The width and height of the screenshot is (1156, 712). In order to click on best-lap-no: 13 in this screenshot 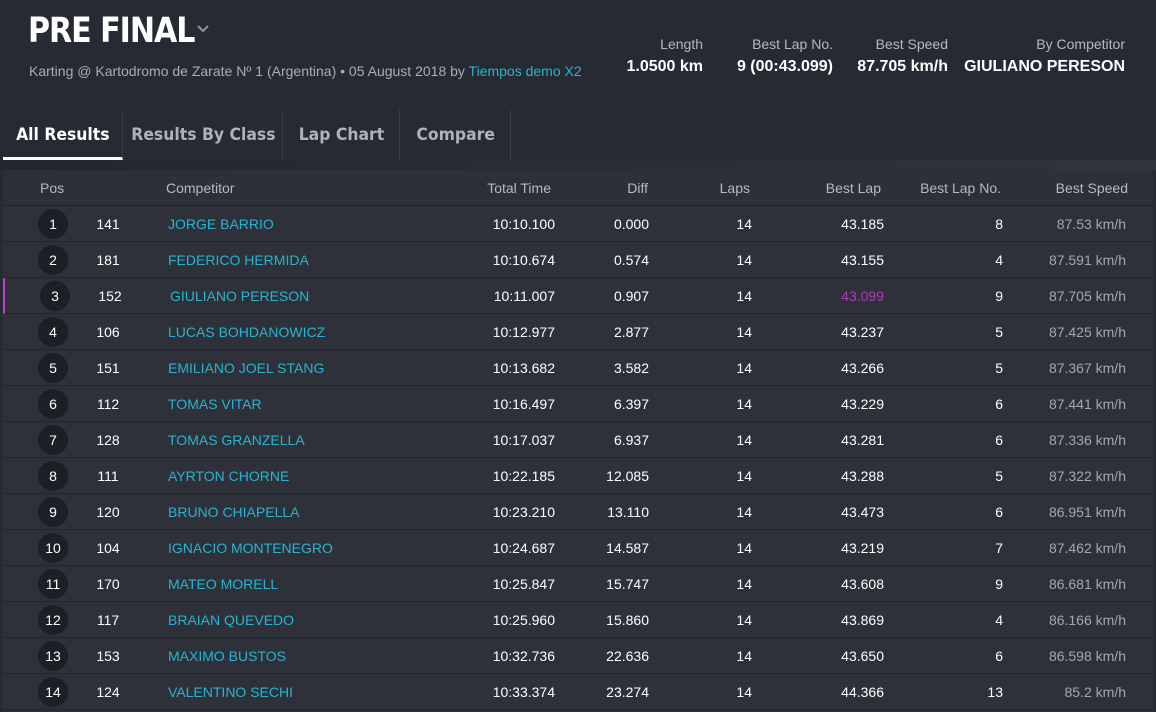, I will do `click(995, 692)`.